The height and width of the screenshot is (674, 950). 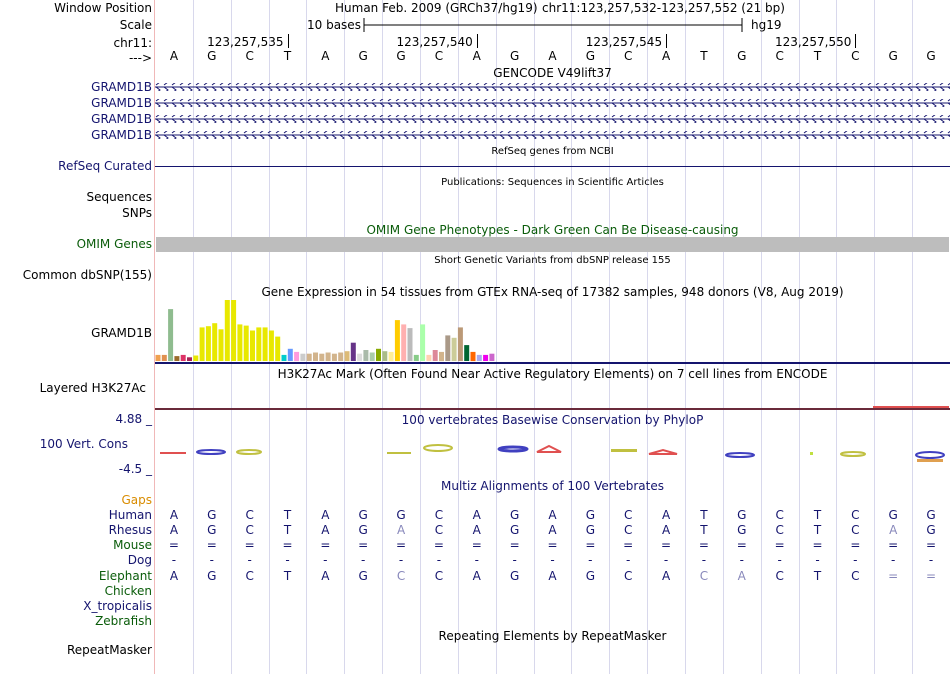 What do you see at coordinates (439, 560) in the screenshot?
I see `alignment-base: -` at bounding box center [439, 560].